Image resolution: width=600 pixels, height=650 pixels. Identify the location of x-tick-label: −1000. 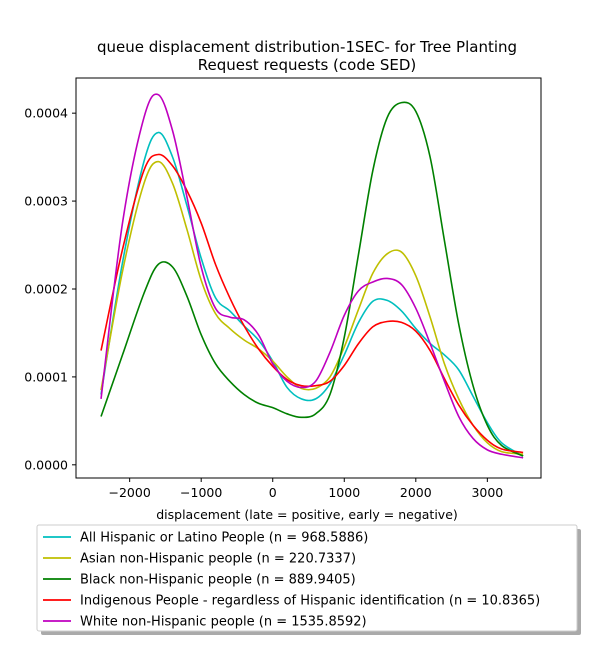
(201, 492).